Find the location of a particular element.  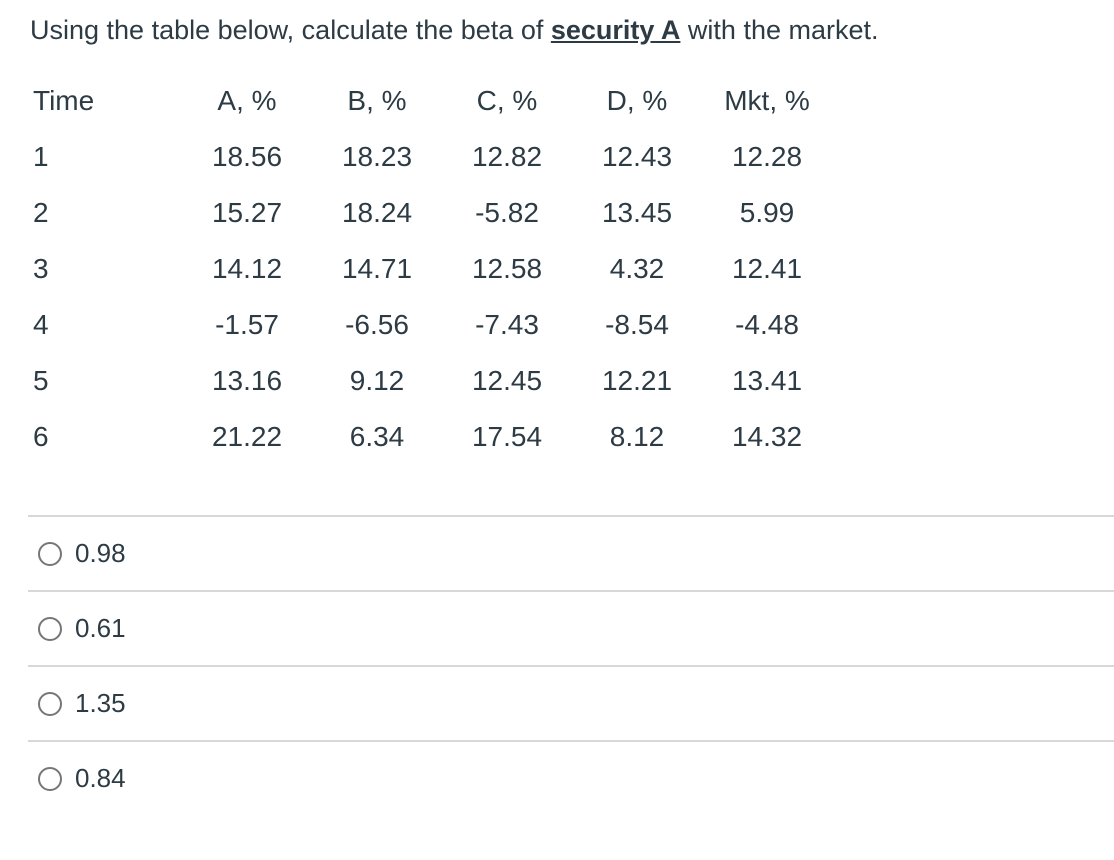

time-cell: 1 is located at coordinates (41, 156).